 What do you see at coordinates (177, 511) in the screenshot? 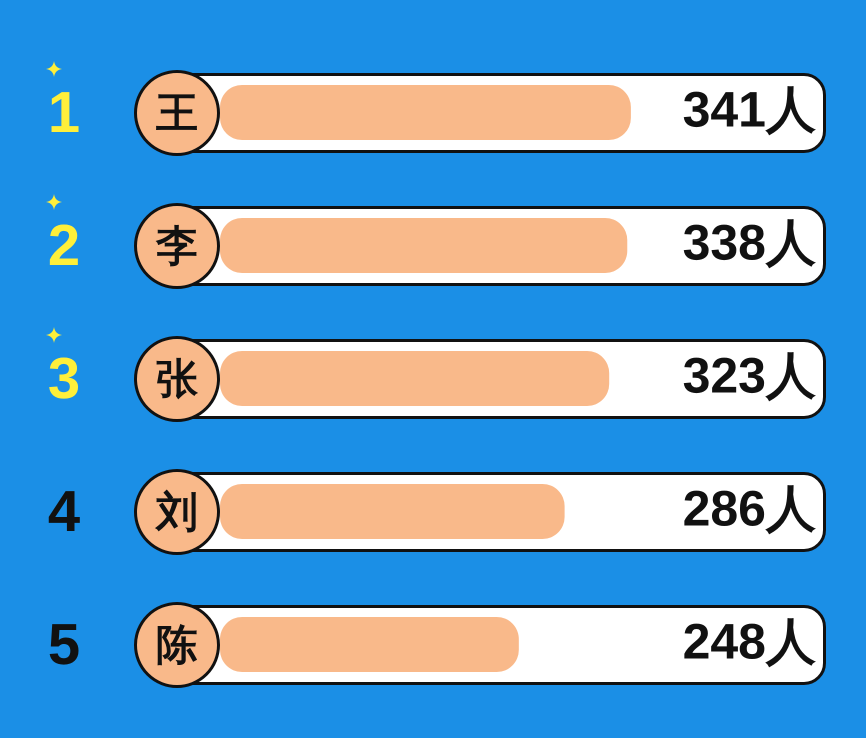
I see `y-tick-label: 刘` at bounding box center [177, 511].